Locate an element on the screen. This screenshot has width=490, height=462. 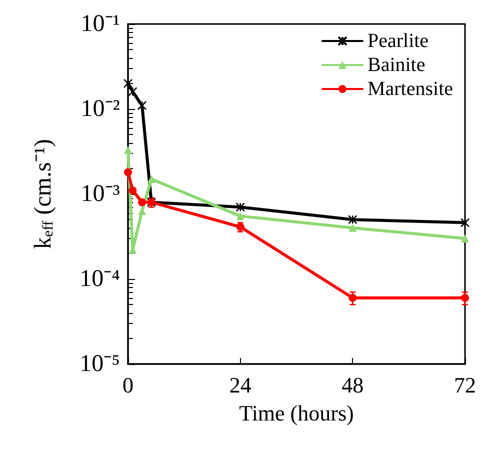
y-tick-label: 10⁻⁵ is located at coordinates (100, 364).